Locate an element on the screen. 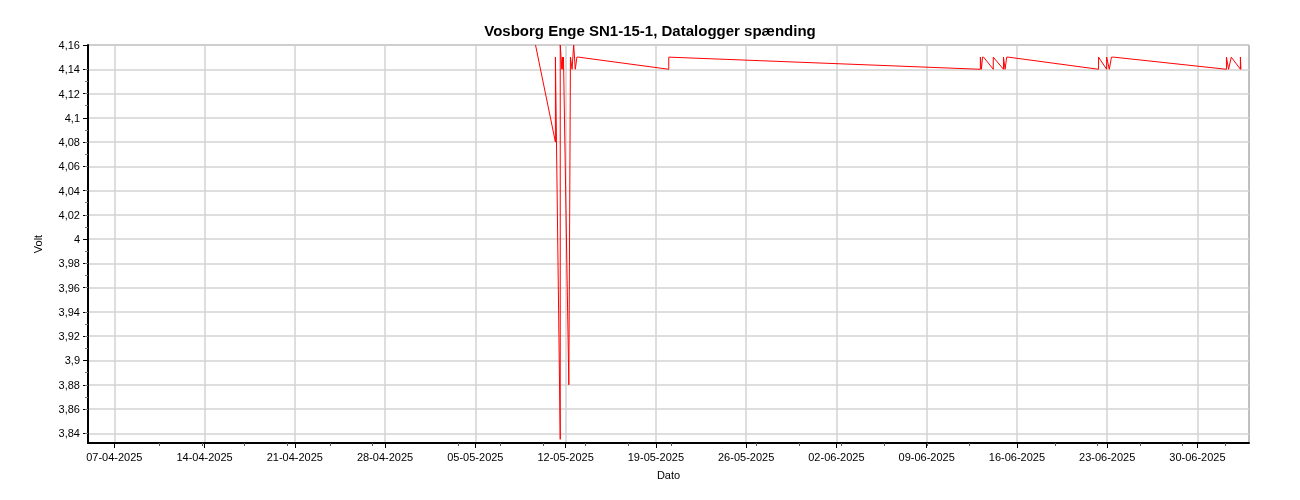 Image resolution: width=1300 pixels, height=500 pixels. y-tick-label: 3,98 is located at coordinates (69, 263).